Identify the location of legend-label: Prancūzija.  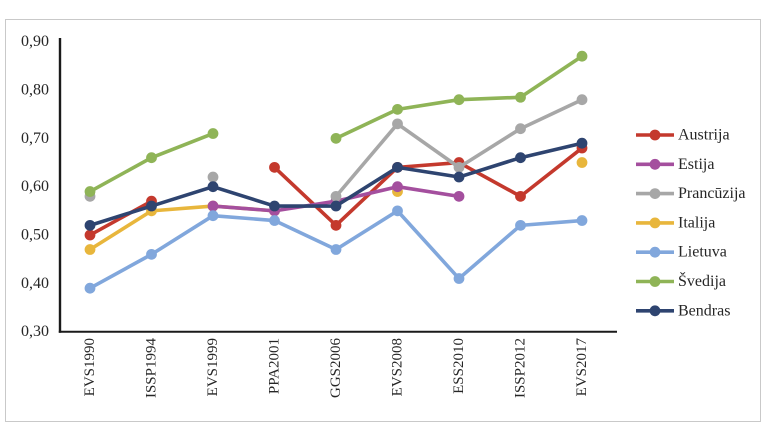
(712, 193).